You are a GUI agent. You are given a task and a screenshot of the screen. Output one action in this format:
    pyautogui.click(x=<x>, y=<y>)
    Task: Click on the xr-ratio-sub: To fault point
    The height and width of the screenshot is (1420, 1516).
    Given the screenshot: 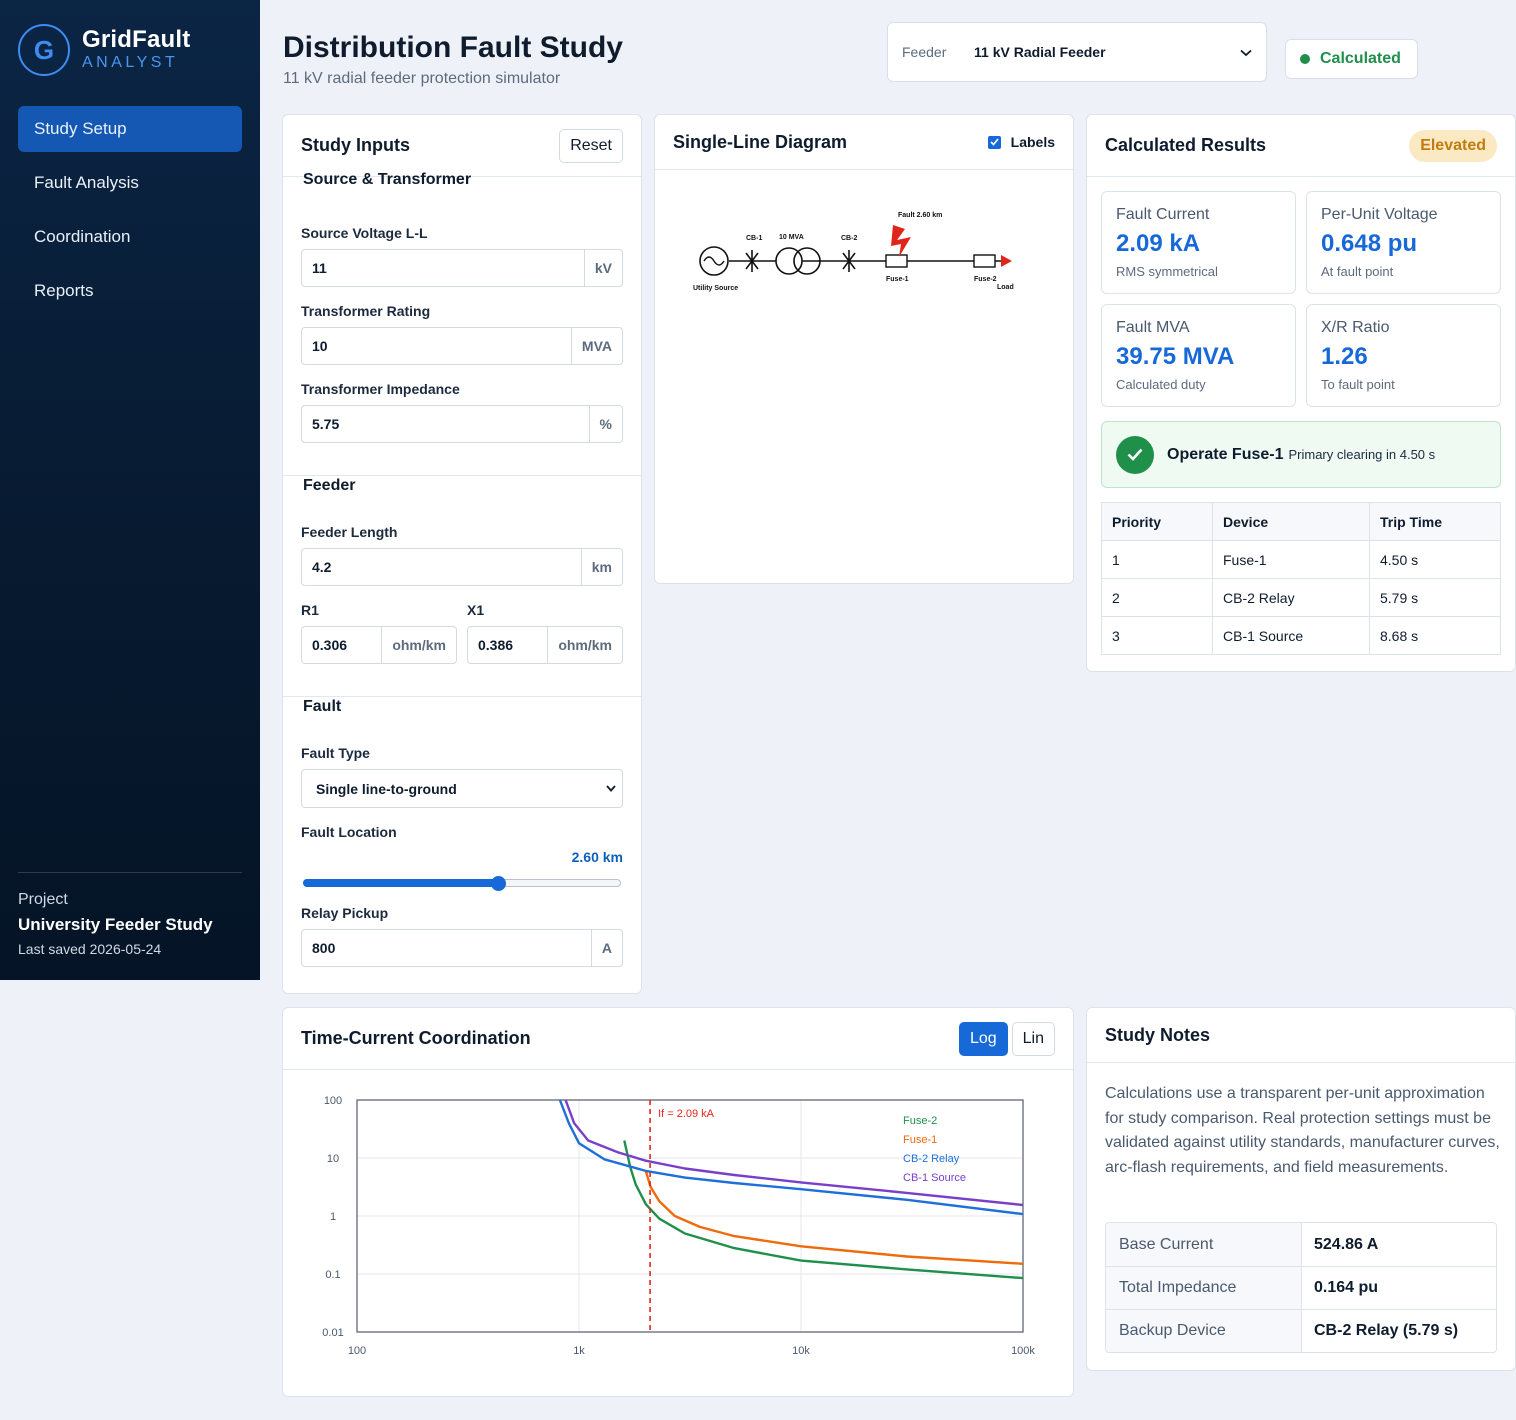 What is the action you would take?
    pyautogui.click(x=1358, y=384)
    